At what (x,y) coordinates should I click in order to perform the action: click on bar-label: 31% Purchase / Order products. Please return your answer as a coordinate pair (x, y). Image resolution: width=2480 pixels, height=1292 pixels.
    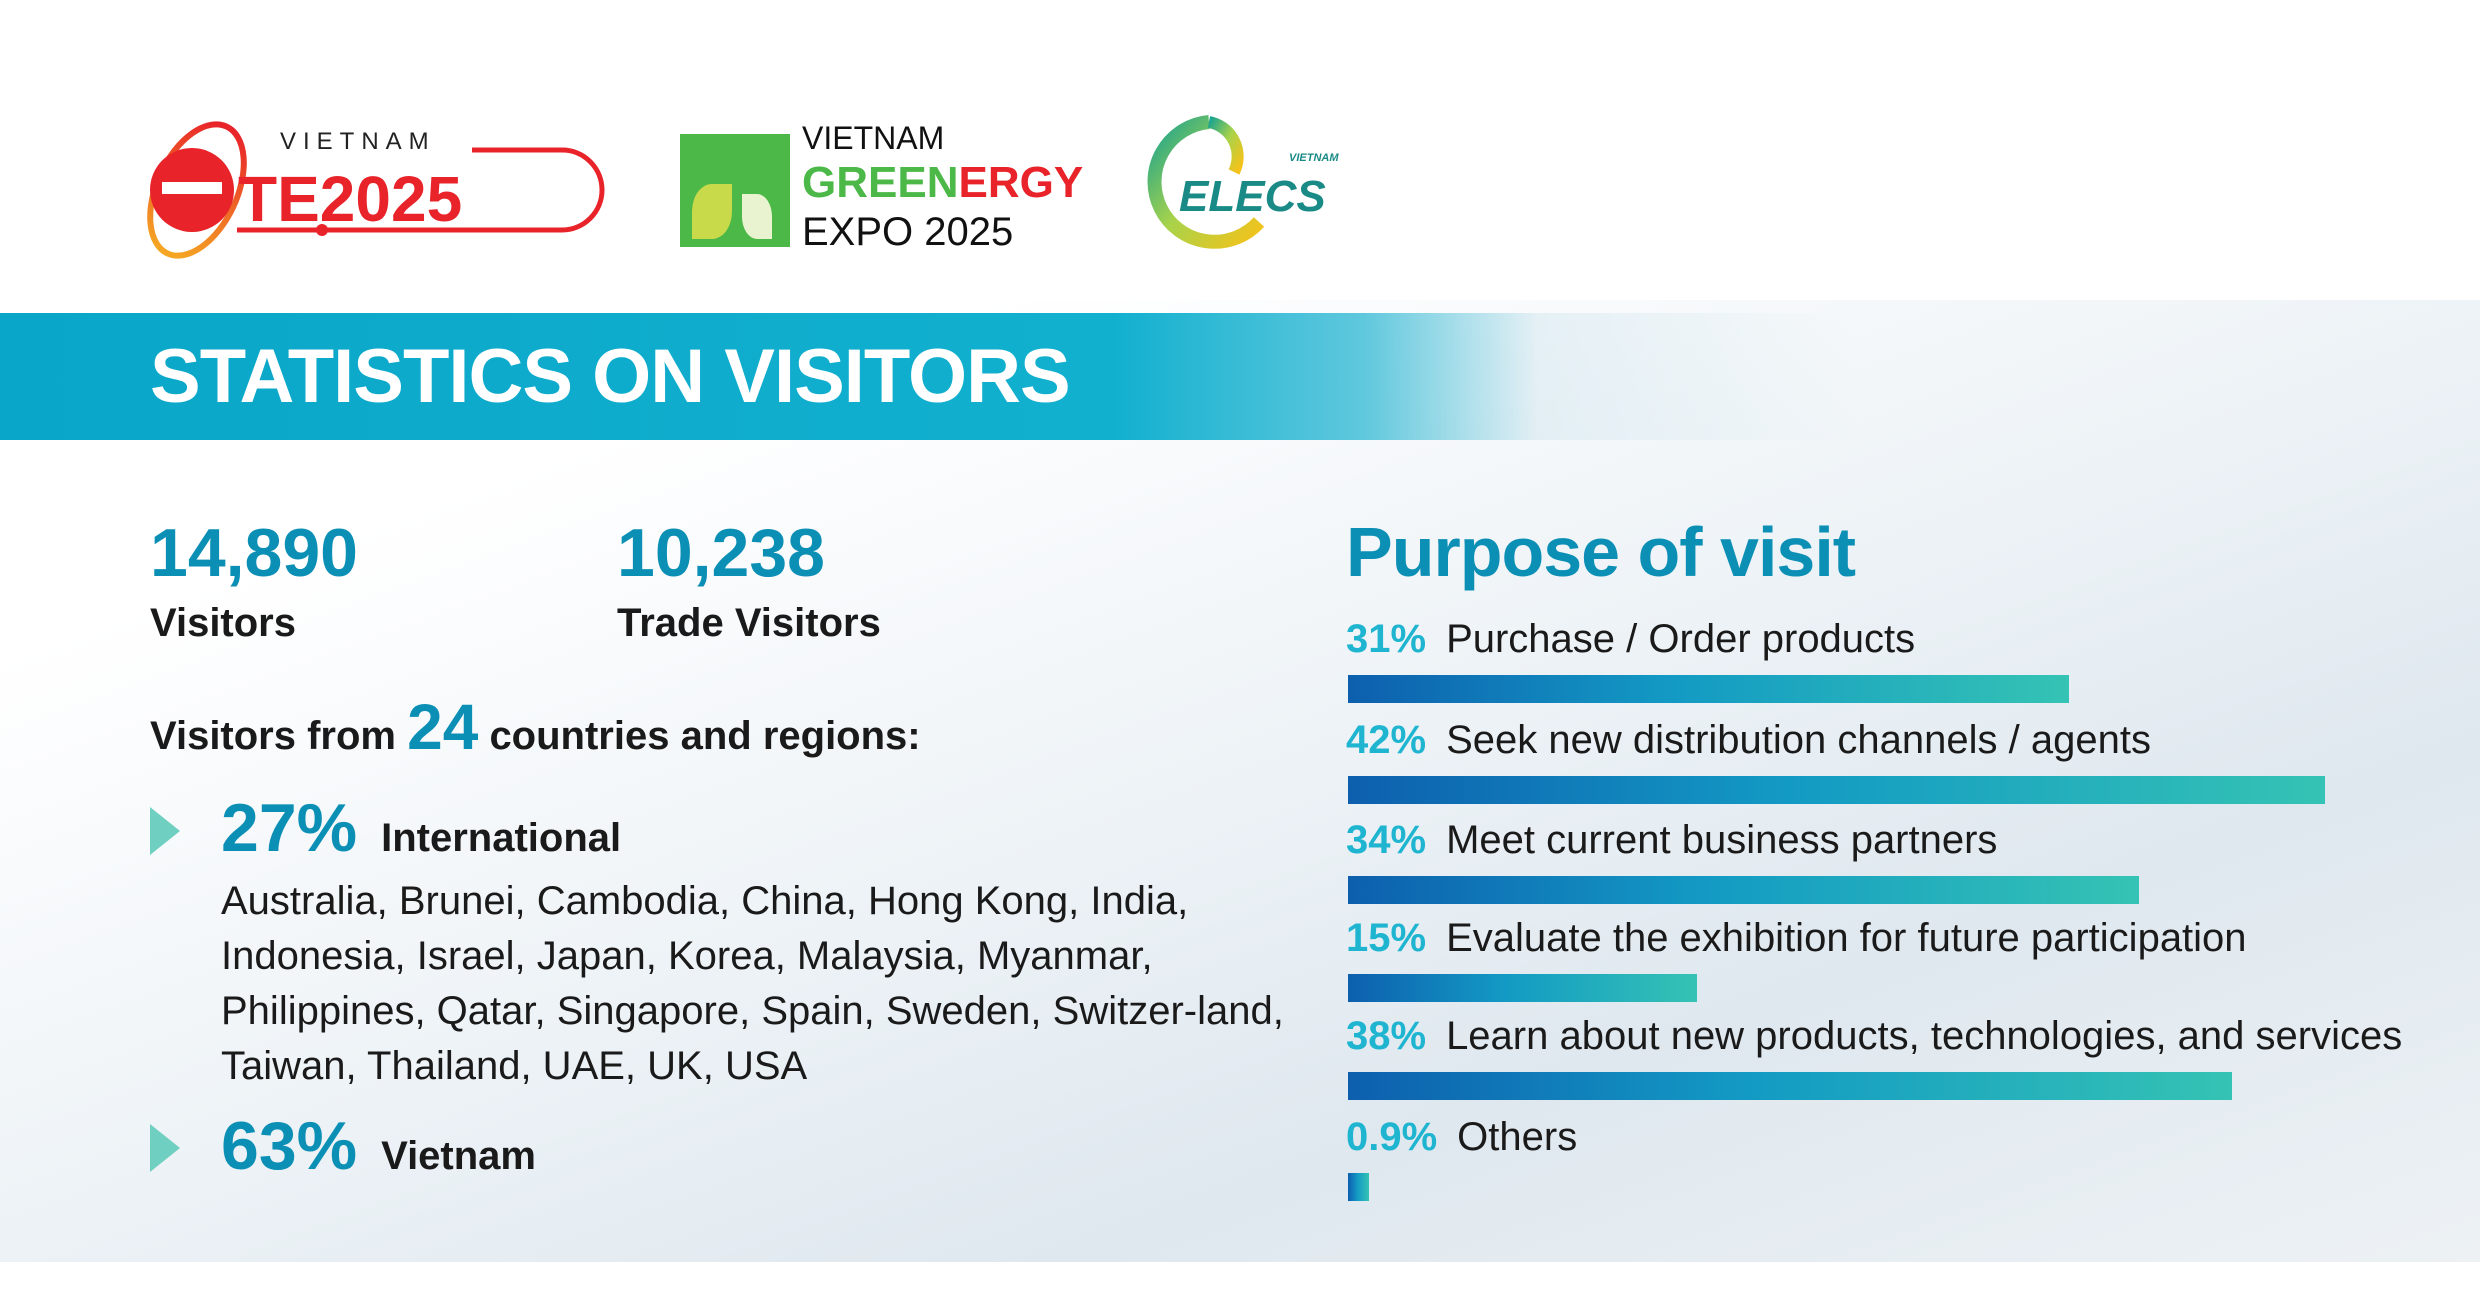
    Looking at the image, I should click on (1630, 639).